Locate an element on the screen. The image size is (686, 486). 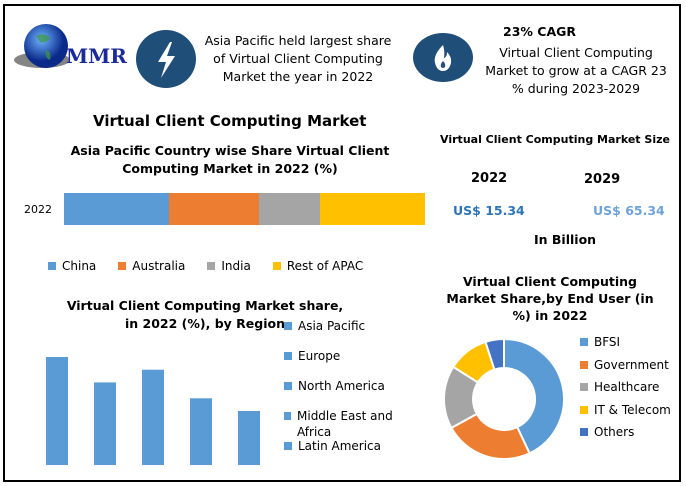
legend-item-middle-east-and-africa: Middle East and Africa is located at coordinates (349, 423).